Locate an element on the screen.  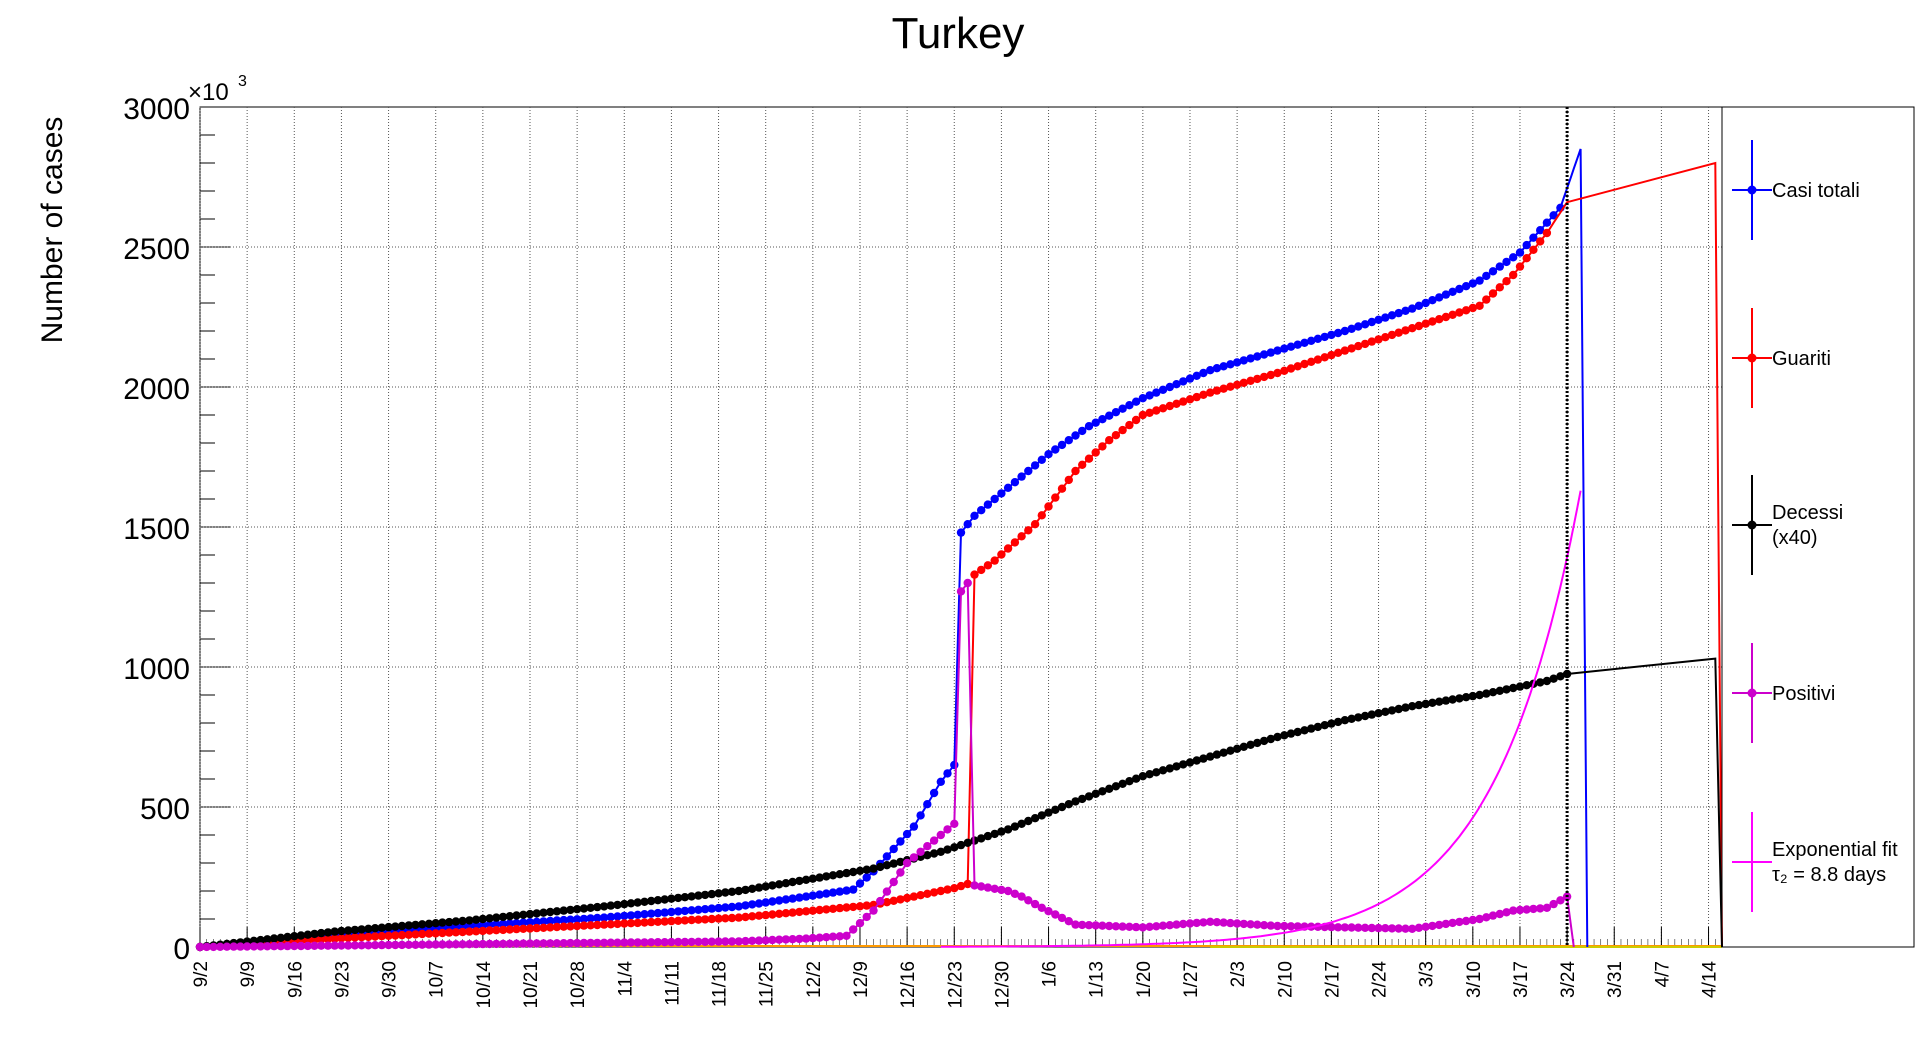
x-tick-label: 12/2 is located at coordinates (814, 979).